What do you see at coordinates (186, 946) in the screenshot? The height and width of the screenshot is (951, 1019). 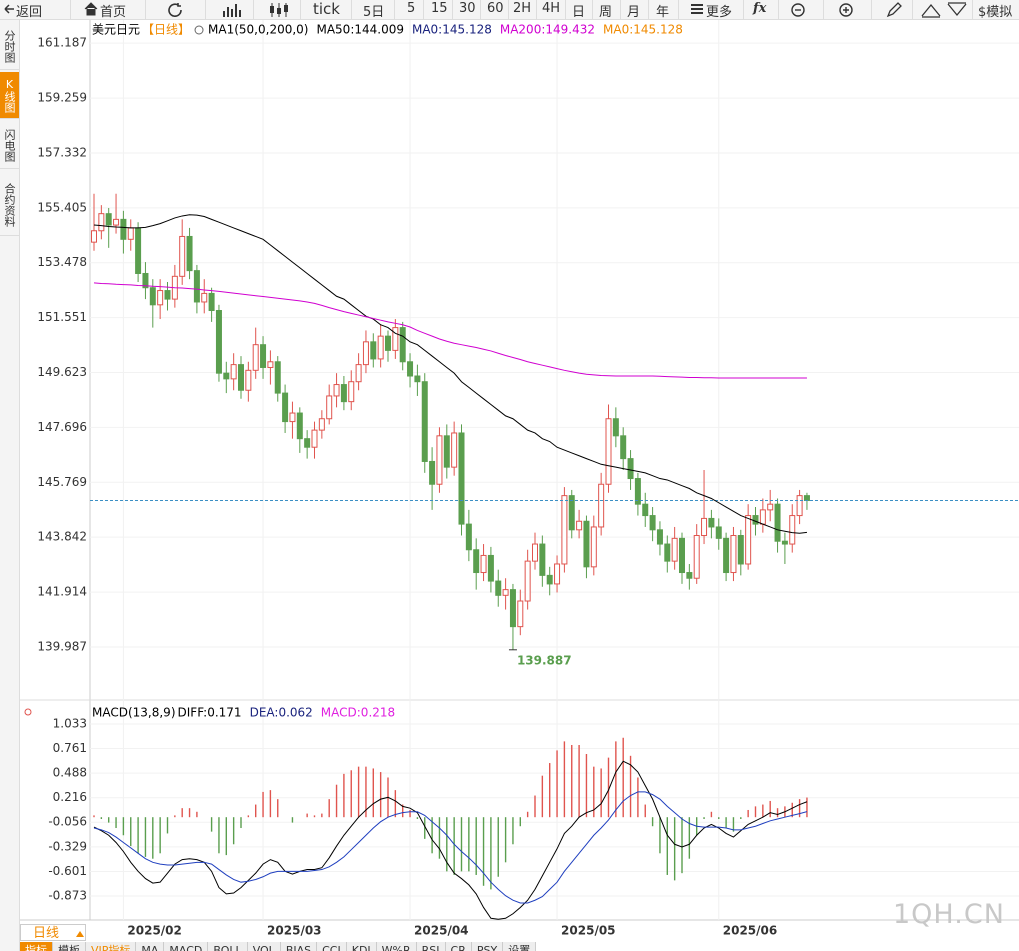 I see `bottom-tab: MACD` at bounding box center [186, 946].